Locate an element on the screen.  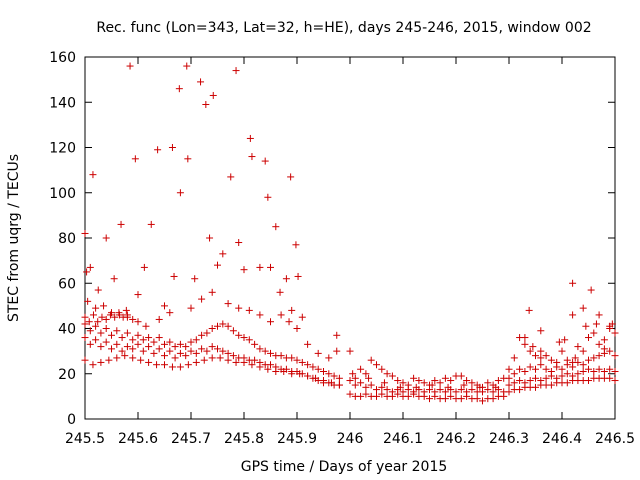
x-tick-label: 245.8 is located at coordinates (244, 439).